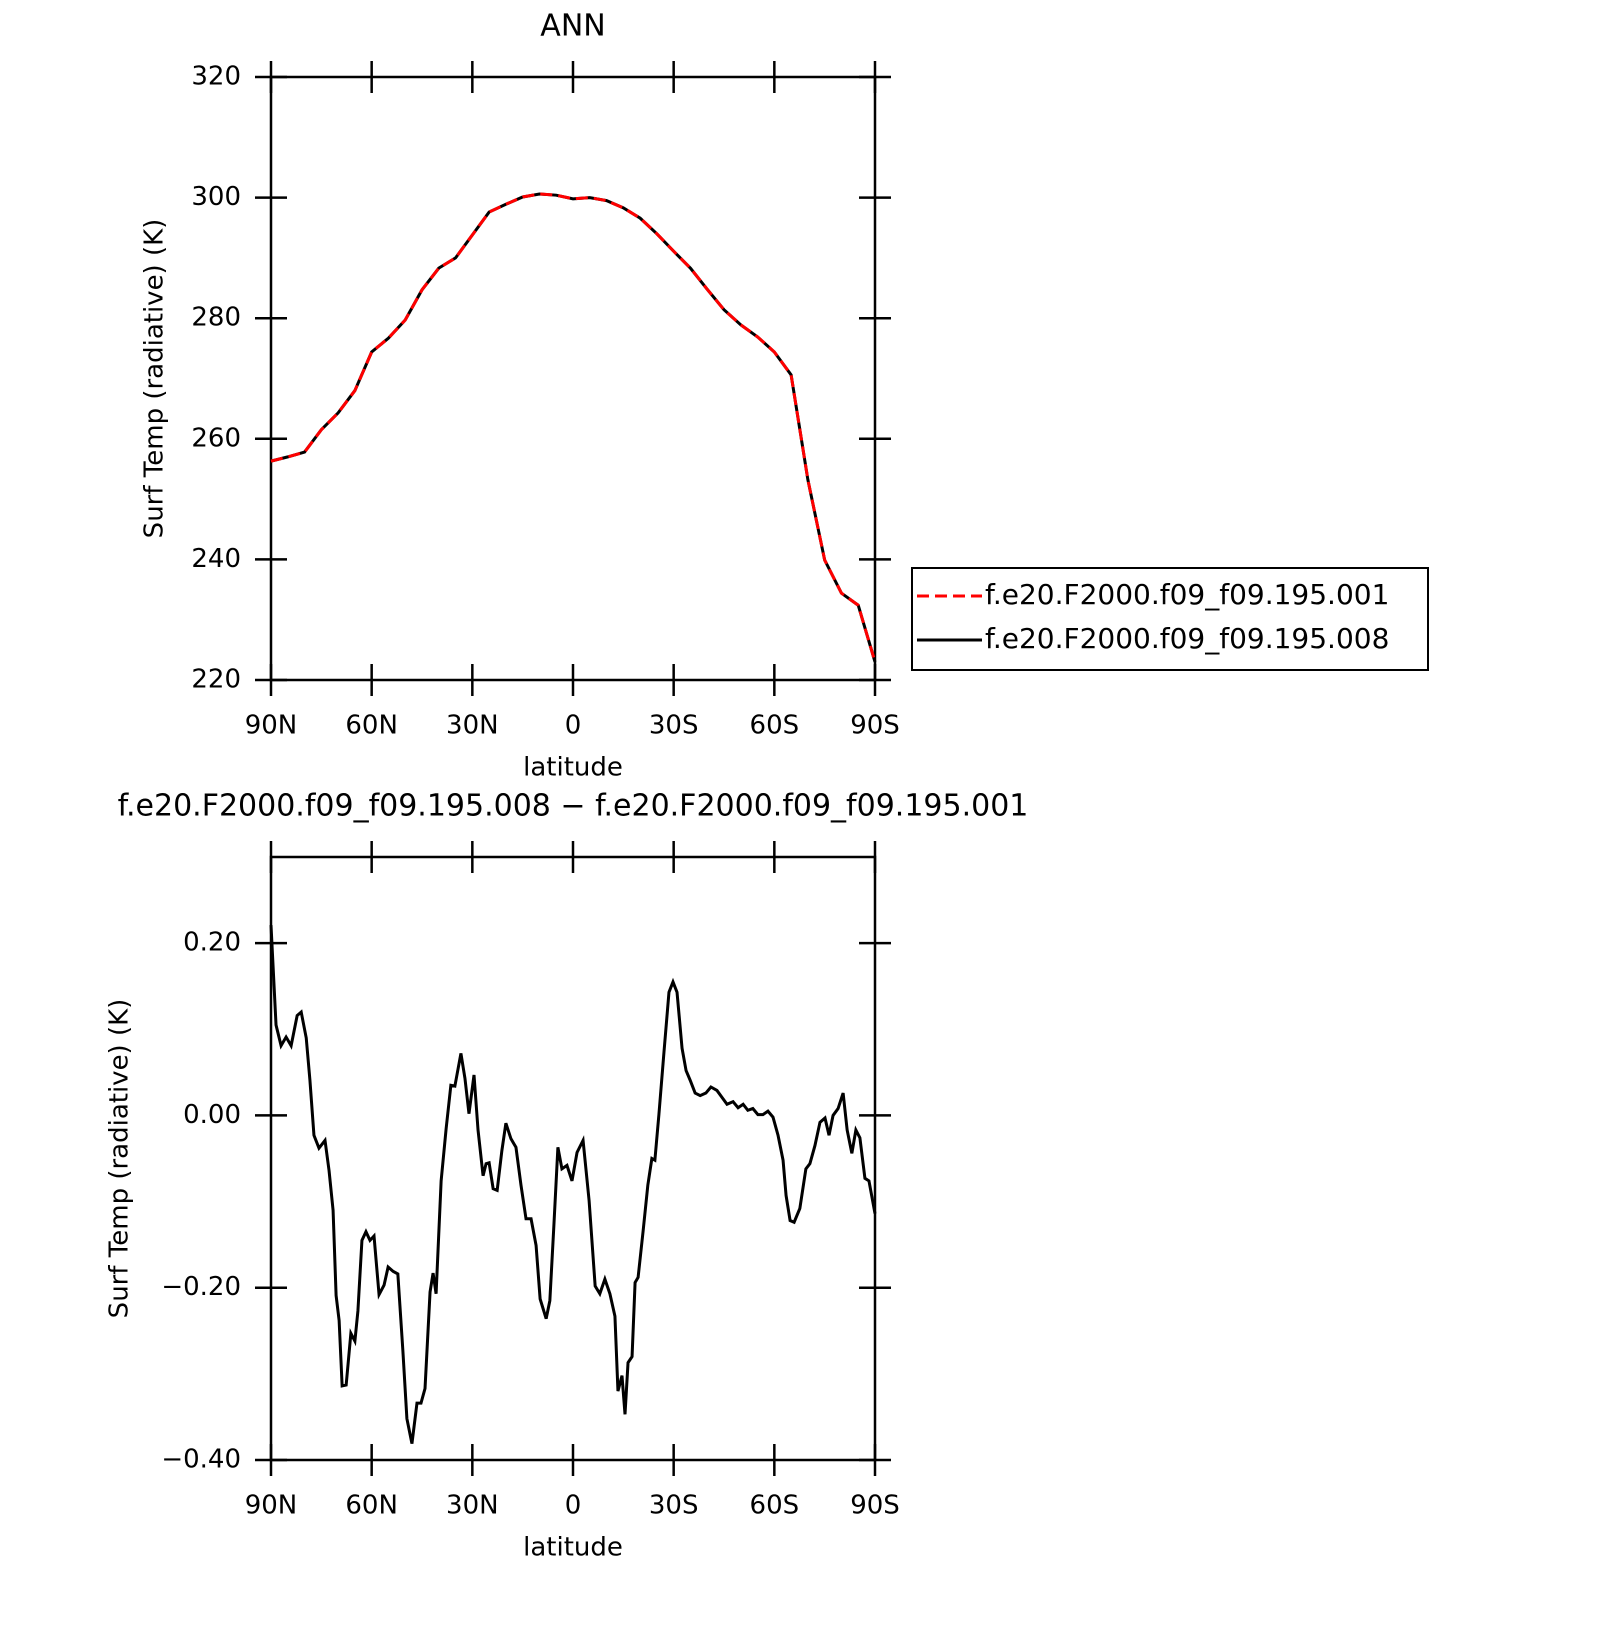 This screenshot has width=1597, height=1635. I want to click on plot-frame, so click(573, 1158).